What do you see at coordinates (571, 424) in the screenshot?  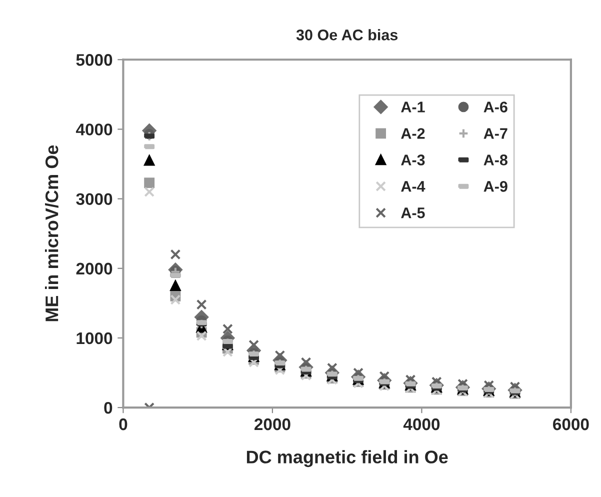 I see `x-tick-label: 6000` at bounding box center [571, 424].